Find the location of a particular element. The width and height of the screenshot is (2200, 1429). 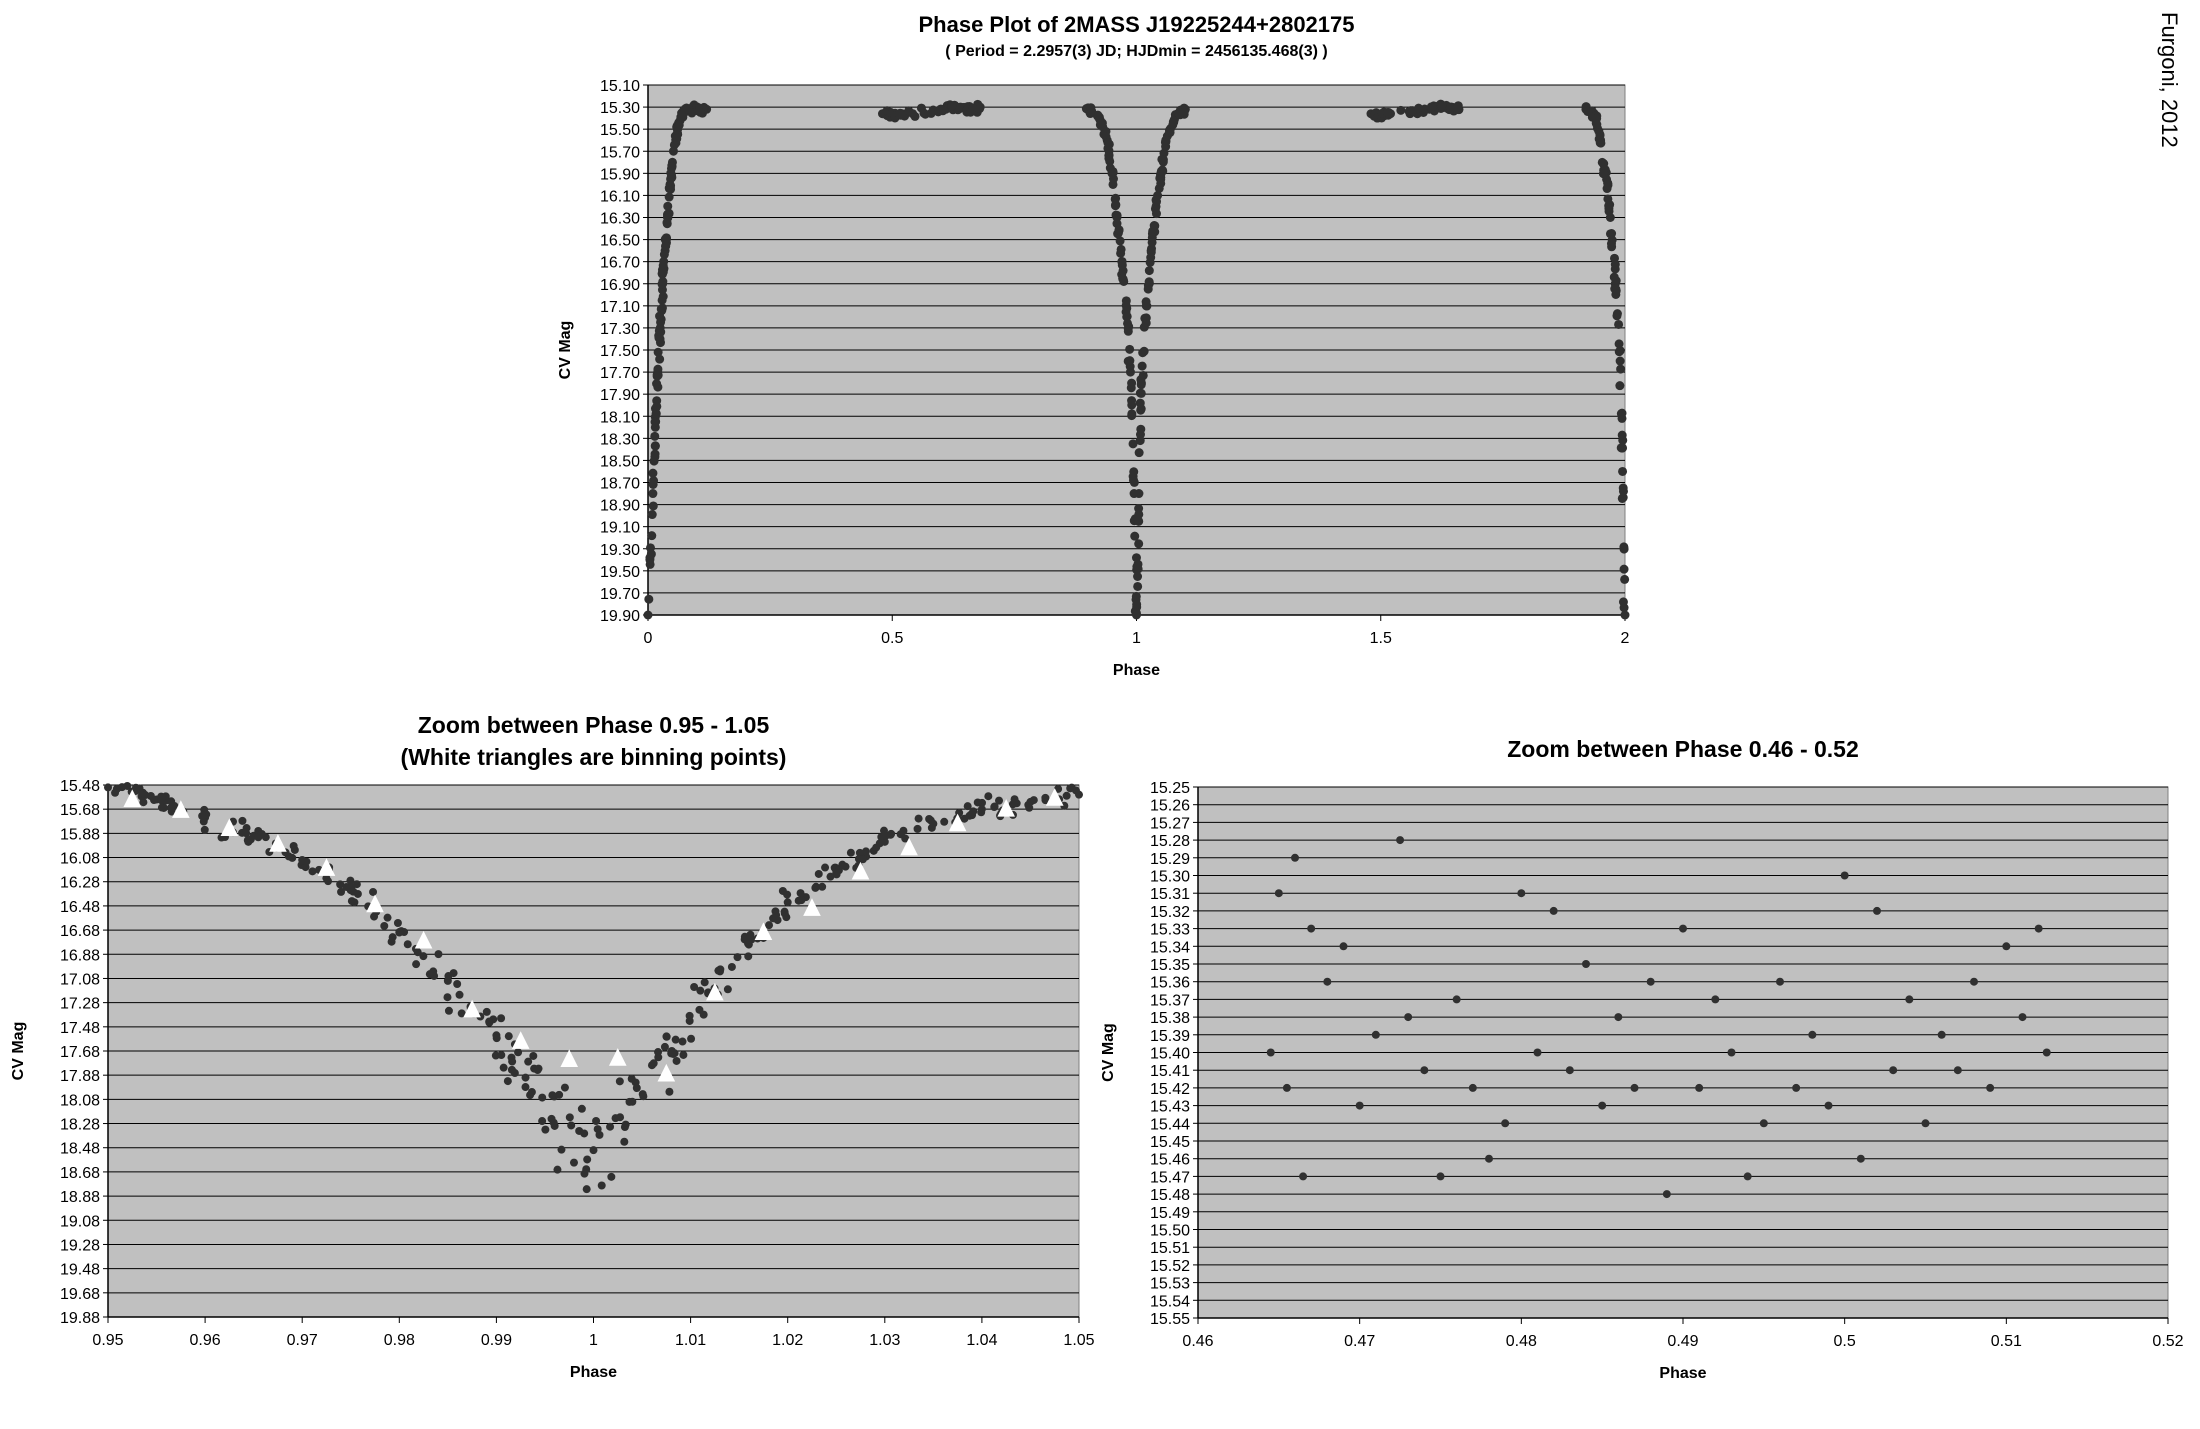

y-tick-label: 19.08 is located at coordinates (80, 1221).